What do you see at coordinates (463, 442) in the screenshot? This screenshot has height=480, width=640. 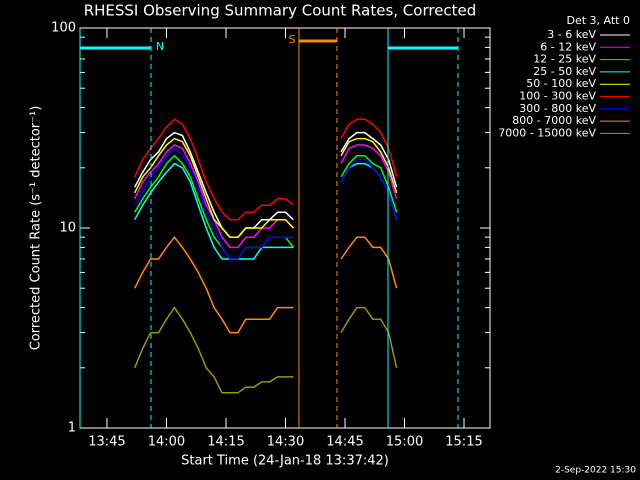 I see `x-tick-label: 15:15` at bounding box center [463, 442].